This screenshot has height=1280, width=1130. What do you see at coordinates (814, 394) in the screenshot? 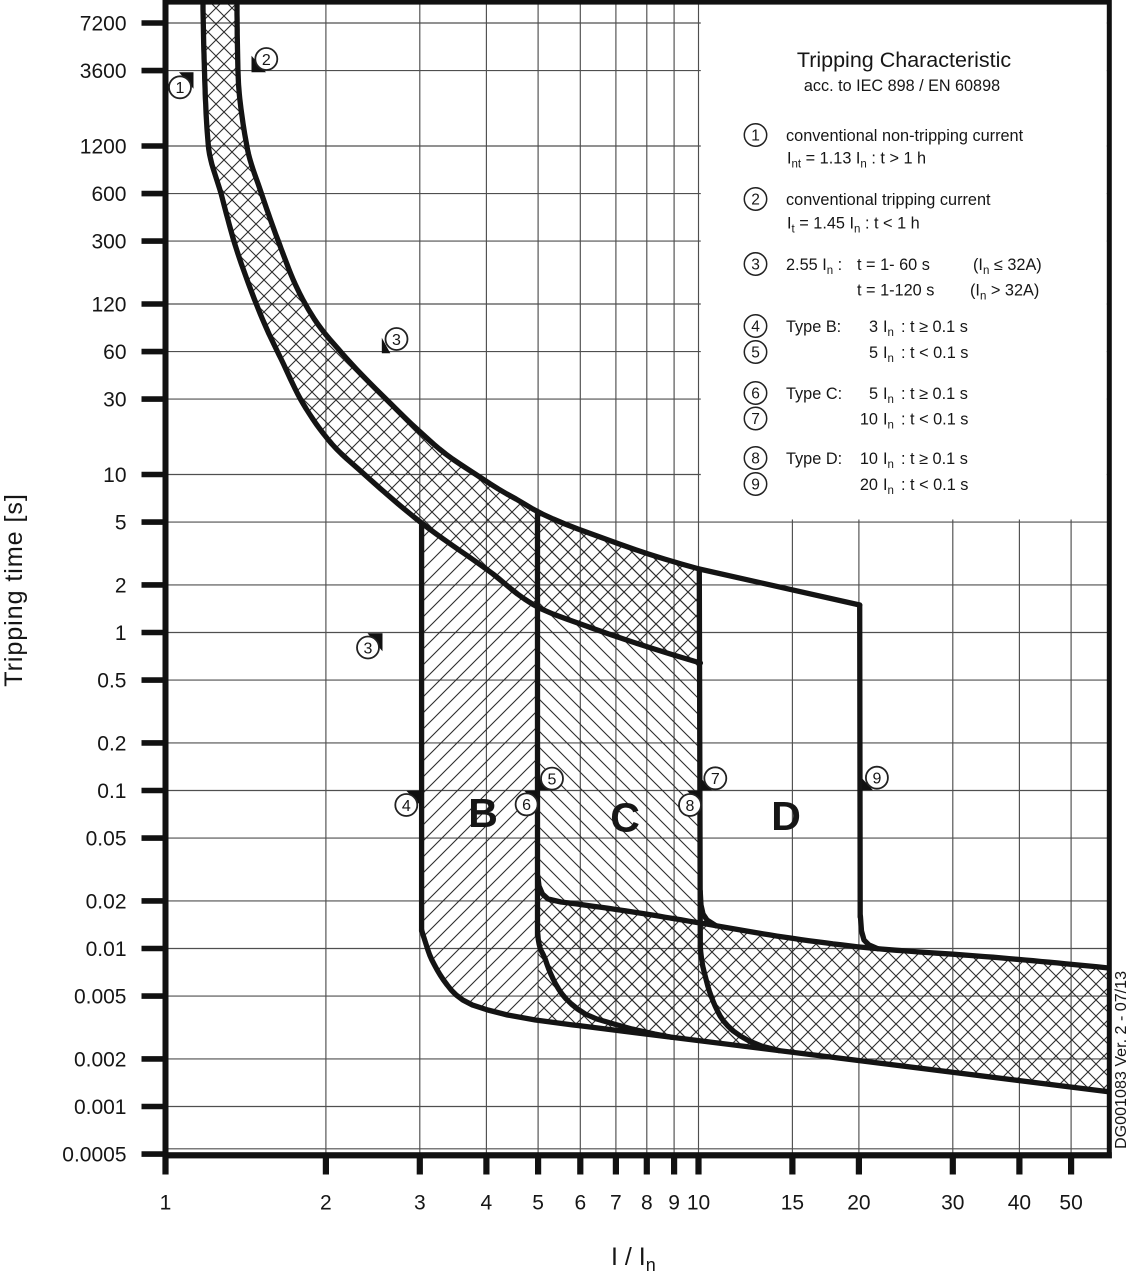
I see `svg-text: Type C:` at bounding box center [814, 394].